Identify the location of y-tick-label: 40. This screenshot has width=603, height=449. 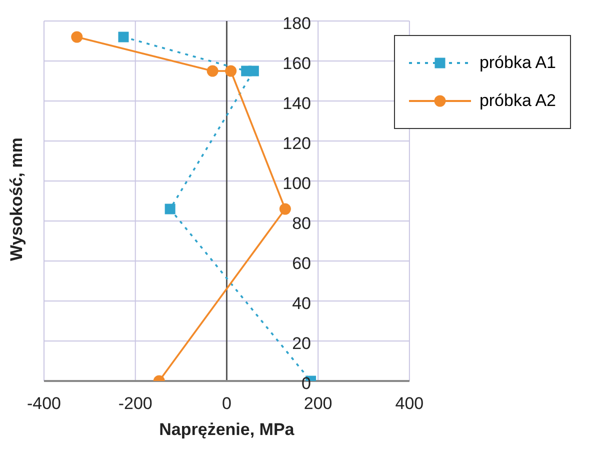
(301, 303).